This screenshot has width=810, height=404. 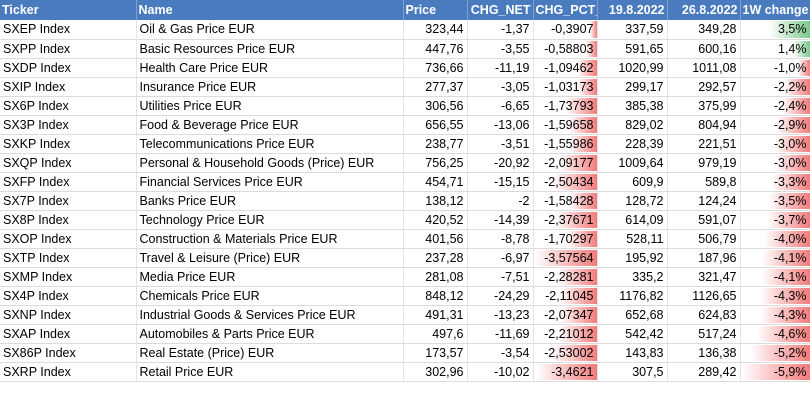 What do you see at coordinates (704, 144) in the screenshot?
I see `date-2-cell: 221,51` at bounding box center [704, 144].